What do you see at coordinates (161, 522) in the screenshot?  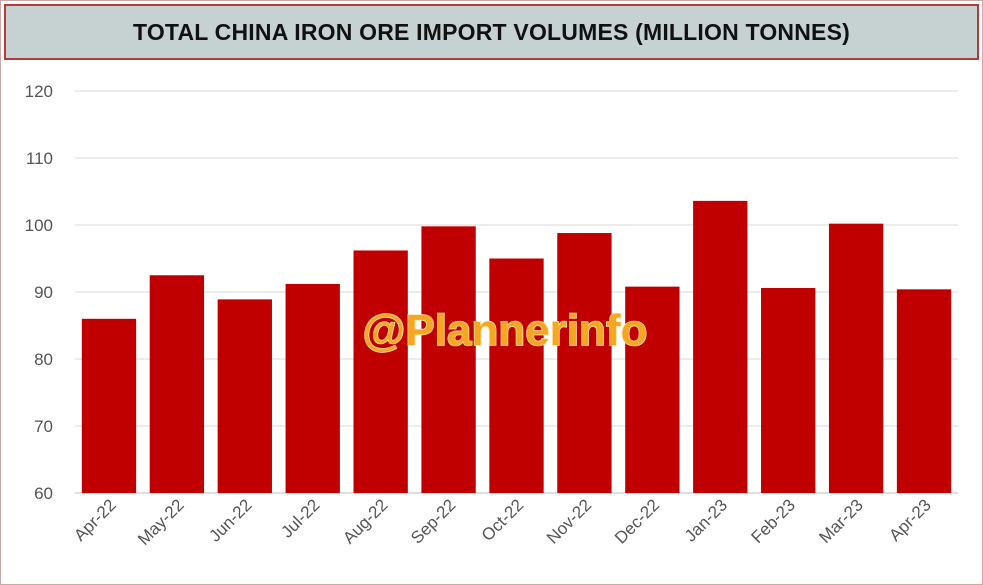 I see `x-tick-label: May-22` at bounding box center [161, 522].